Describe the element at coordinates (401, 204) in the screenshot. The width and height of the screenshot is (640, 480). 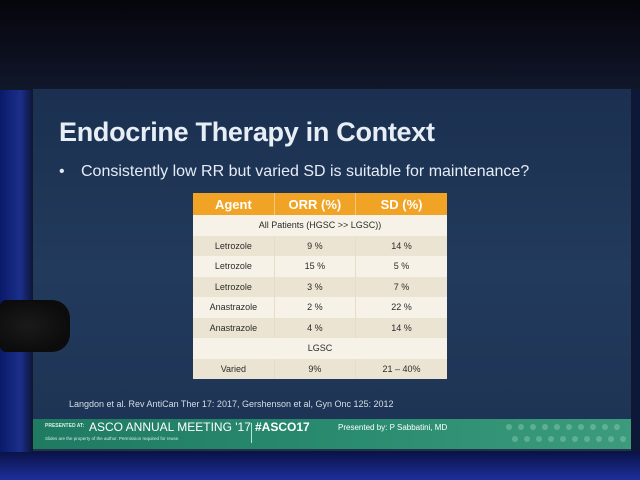
I see `column-header-sd: SD (%)` at that location.